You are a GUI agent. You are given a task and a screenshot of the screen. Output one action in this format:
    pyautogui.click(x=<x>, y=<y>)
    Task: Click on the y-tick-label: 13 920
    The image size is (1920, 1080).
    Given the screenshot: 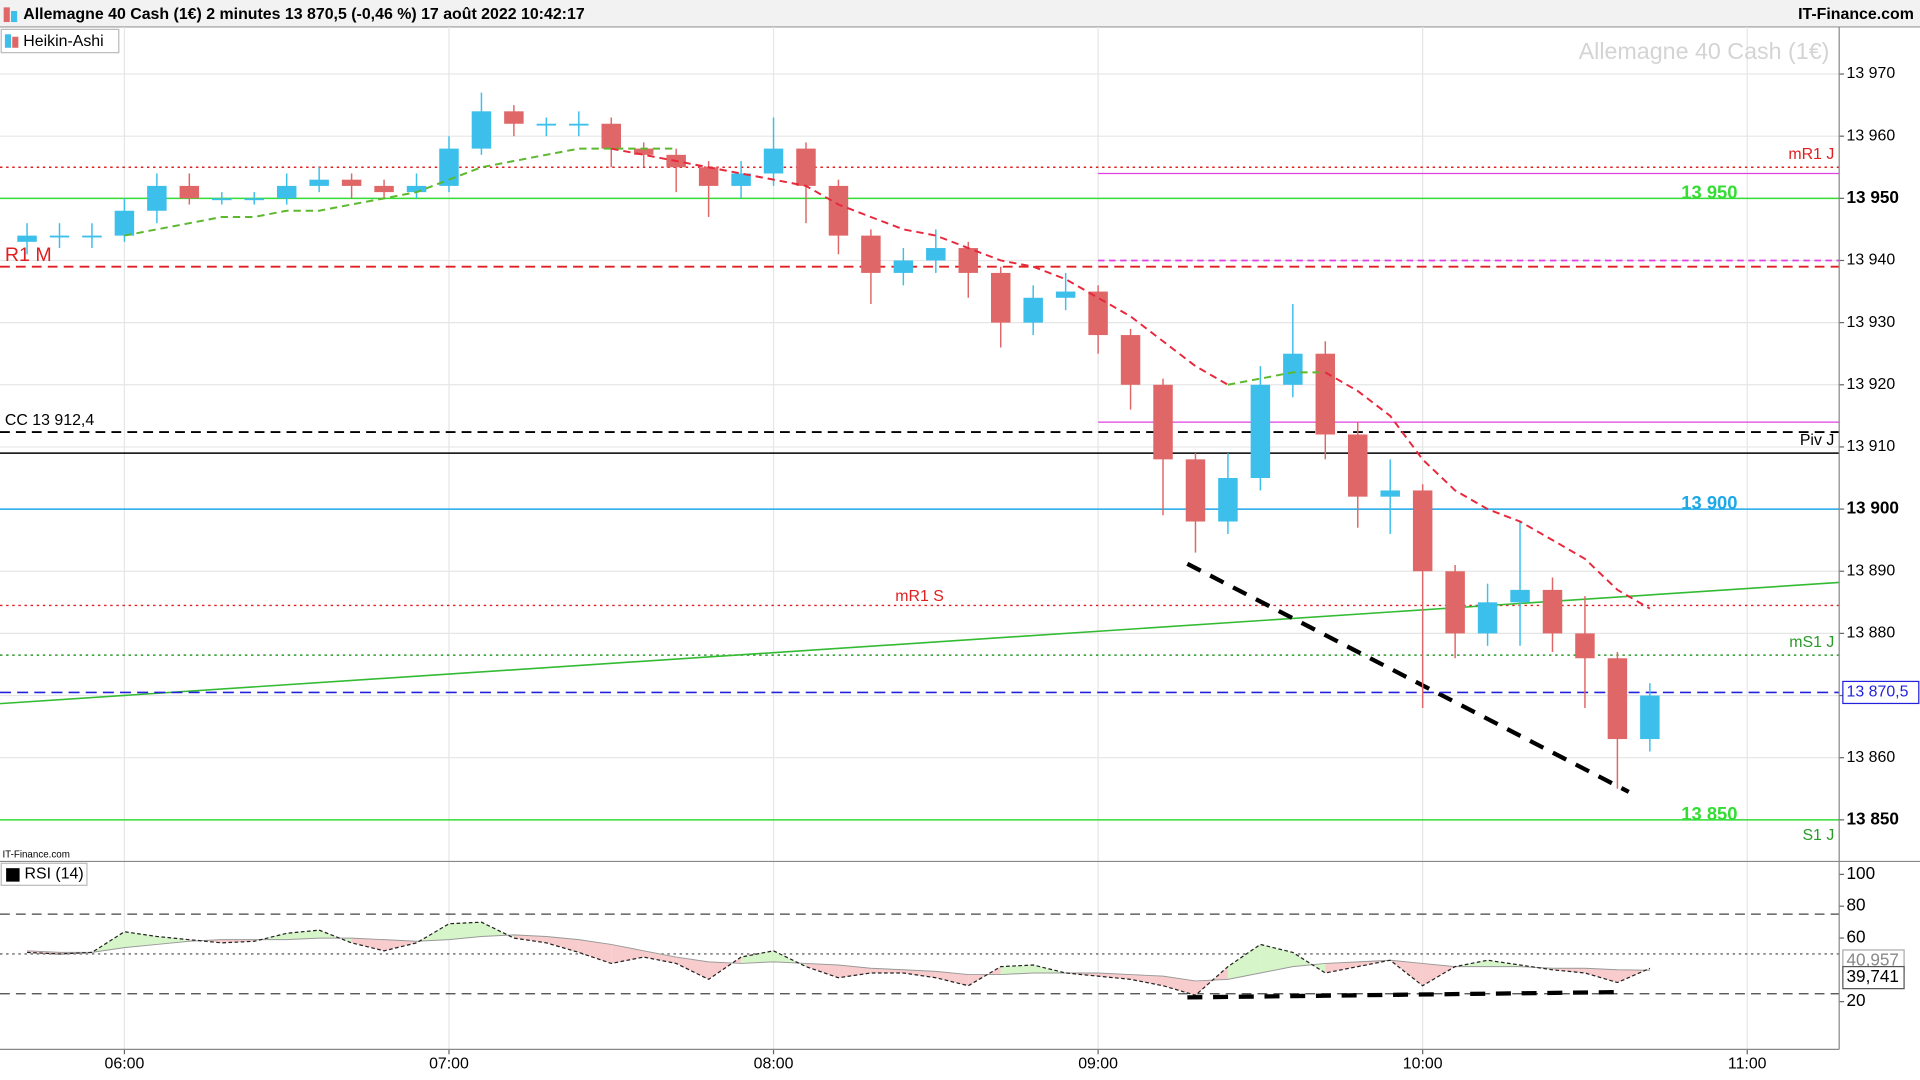 What is the action you would take?
    pyautogui.click(x=1871, y=384)
    